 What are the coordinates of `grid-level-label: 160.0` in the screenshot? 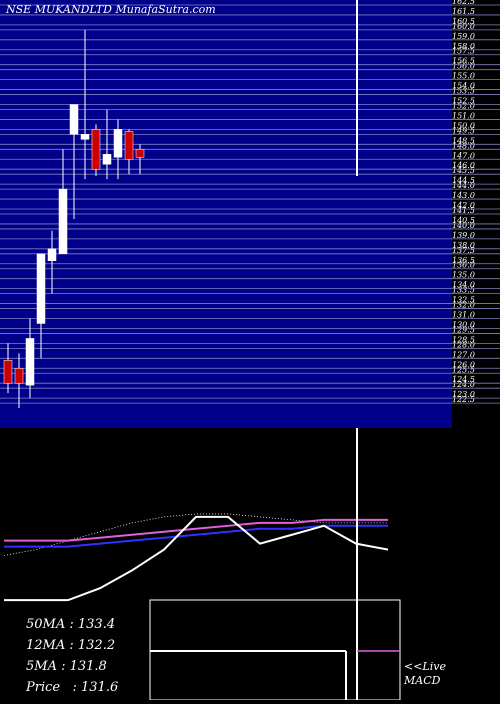 It's located at (463, 26).